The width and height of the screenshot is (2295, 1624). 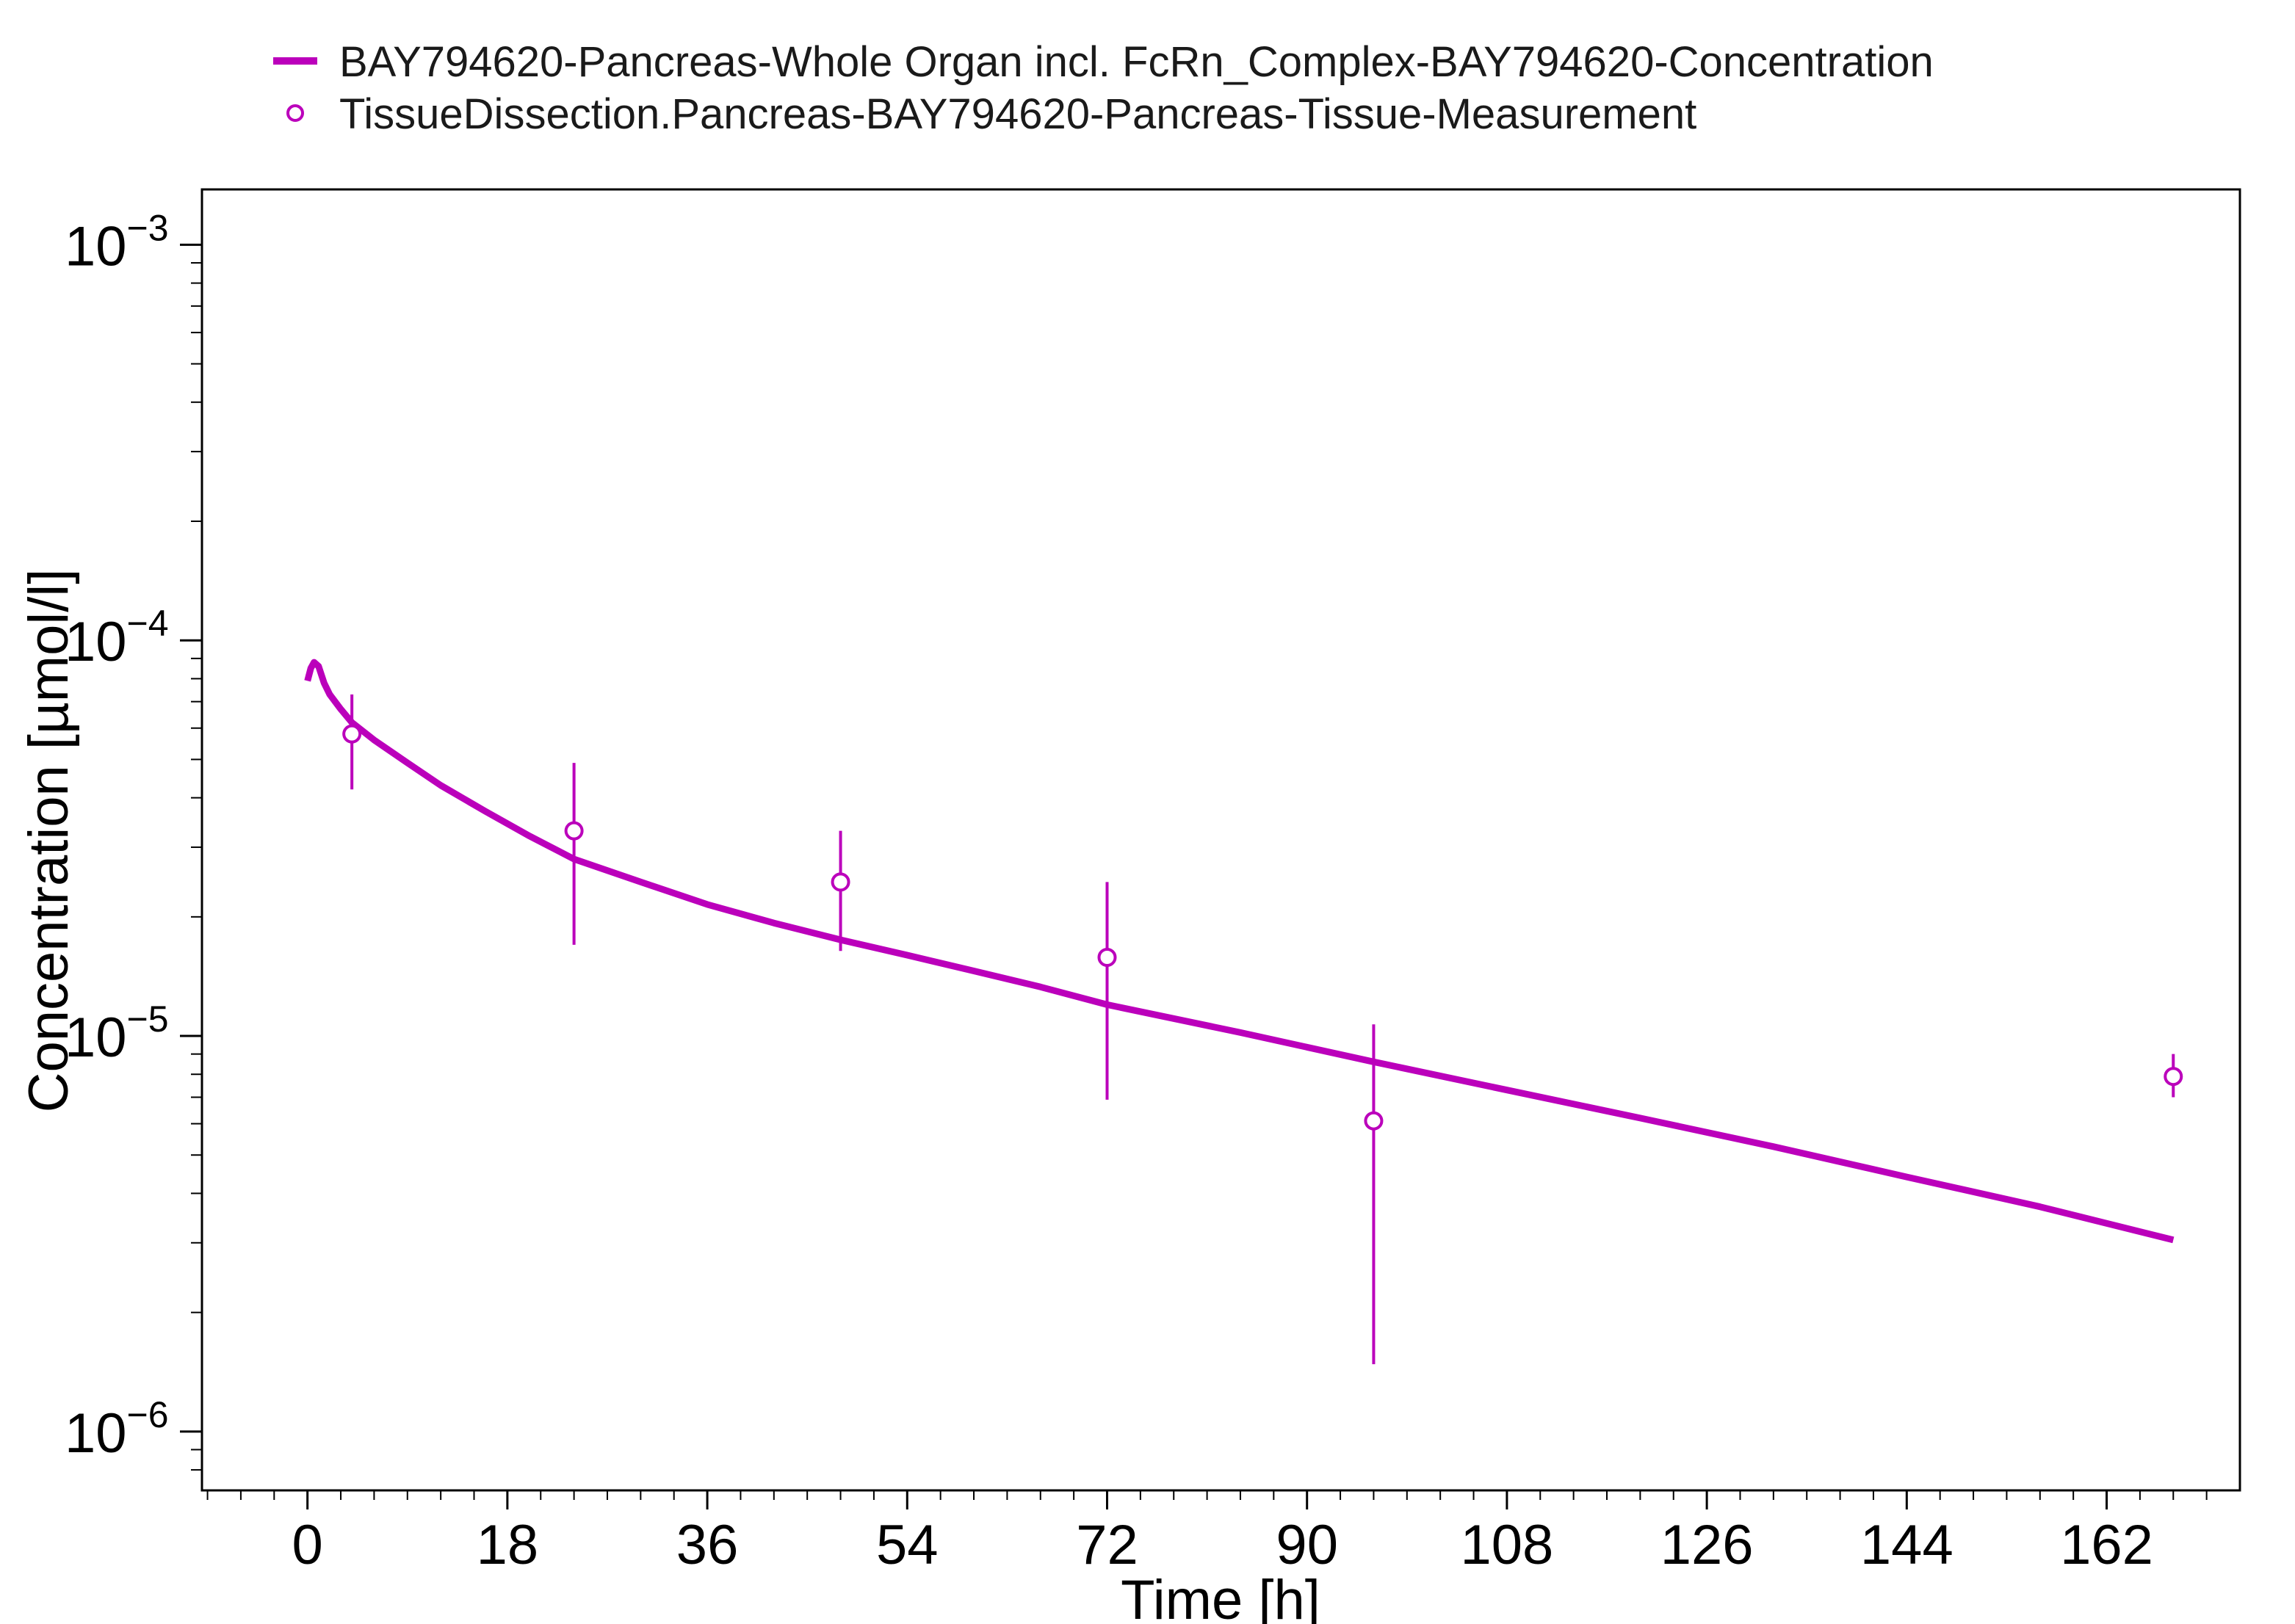 What do you see at coordinates (49, 841) in the screenshot?
I see `y-axis-title: Concentration [µmol/l]` at bounding box center [49, 841].